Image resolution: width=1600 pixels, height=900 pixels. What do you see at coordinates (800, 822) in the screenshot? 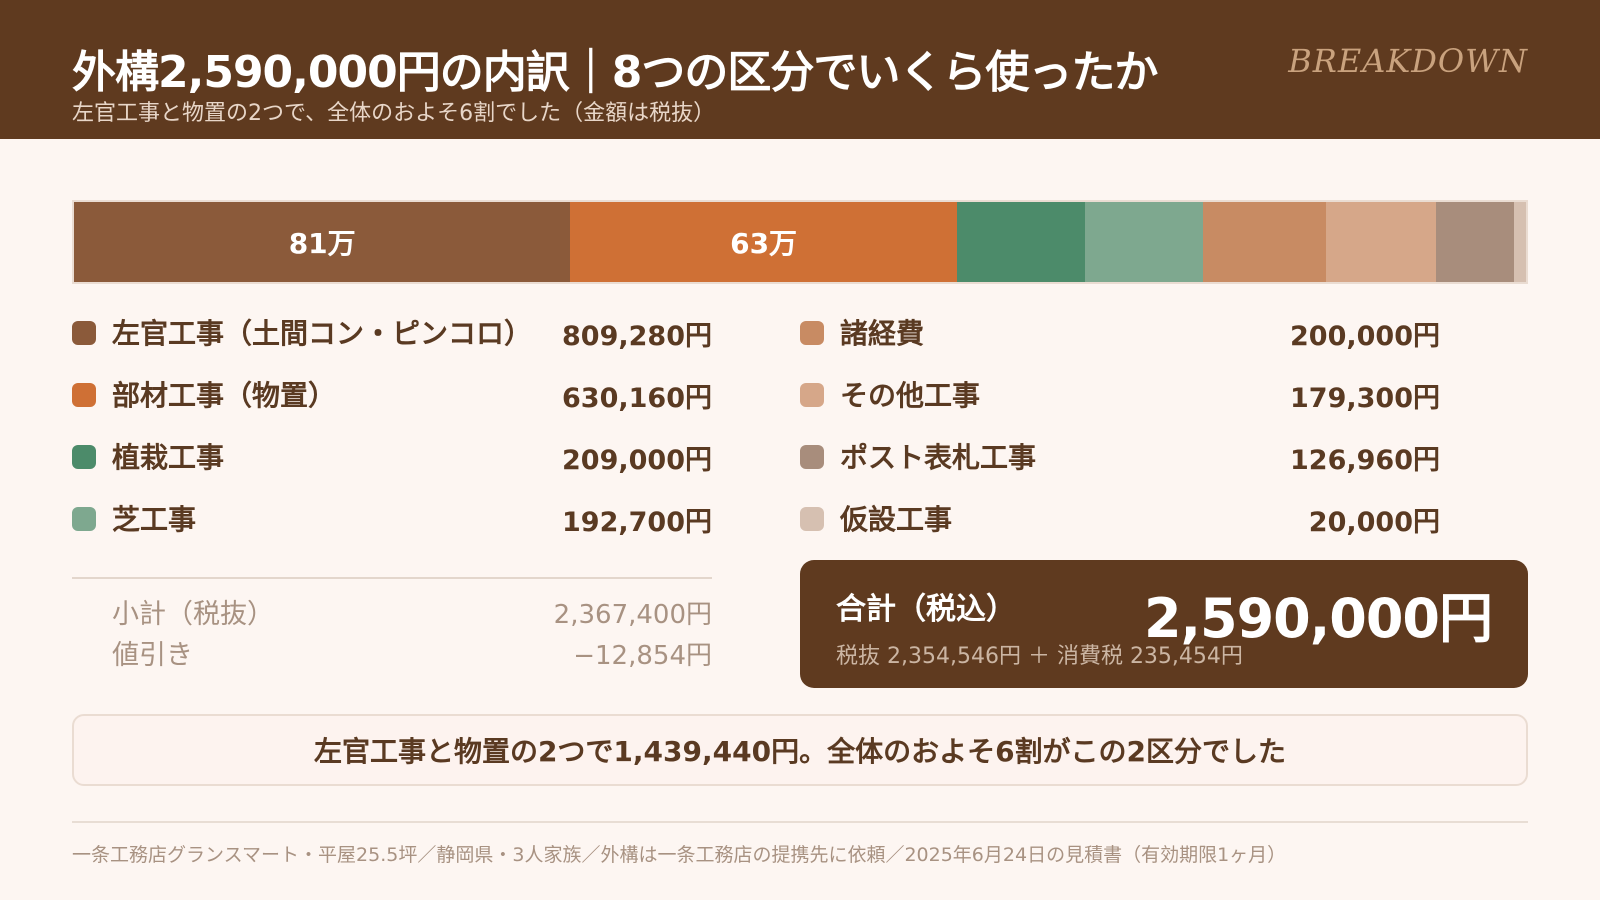
I see `footer-divider` at bounding box center [800, 822].